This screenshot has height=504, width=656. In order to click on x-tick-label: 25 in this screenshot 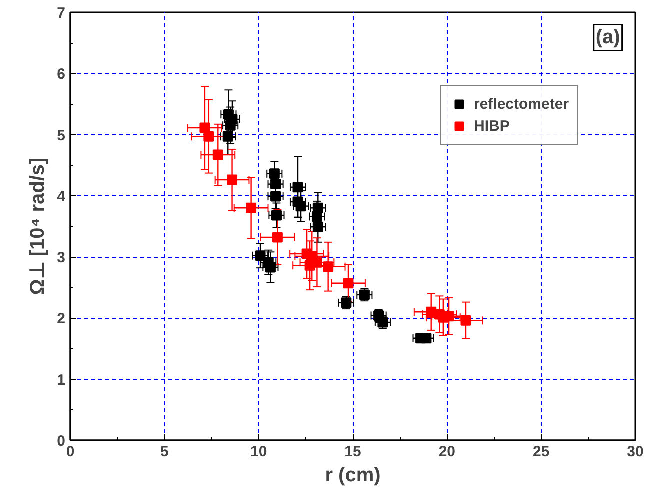, I will do `click(541, 452)`.